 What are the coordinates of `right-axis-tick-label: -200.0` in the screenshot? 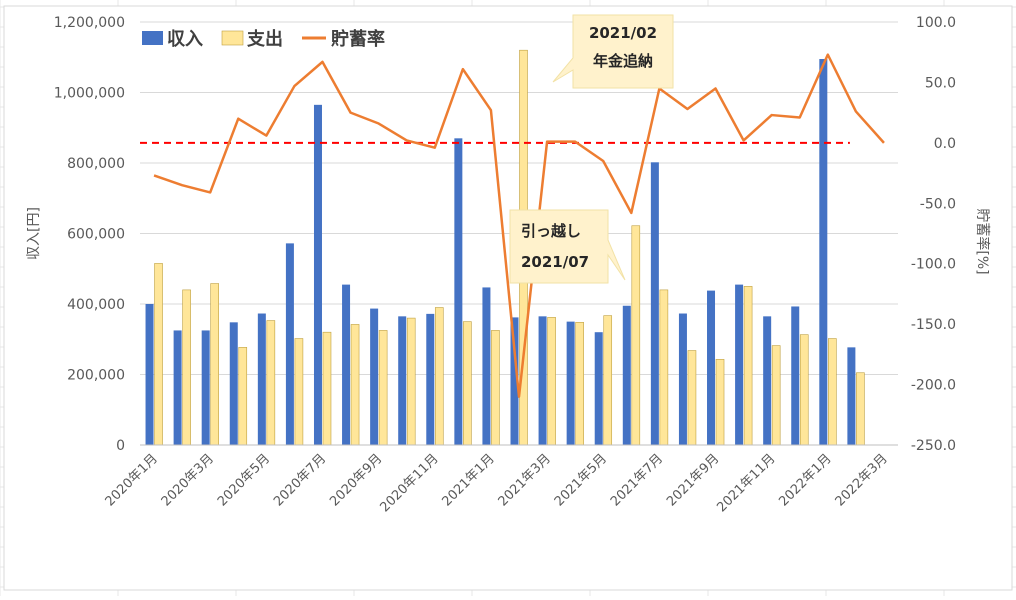 It's located at (933, 386).